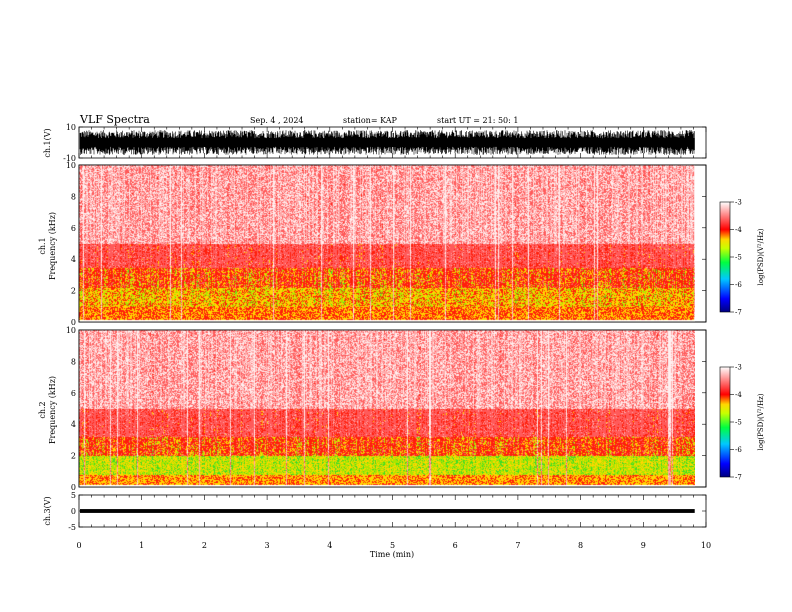  What do you see at coordinates (78, 545) in the screenshot?
I see `x-tick-label: 0` at bounding box center [78, 545].